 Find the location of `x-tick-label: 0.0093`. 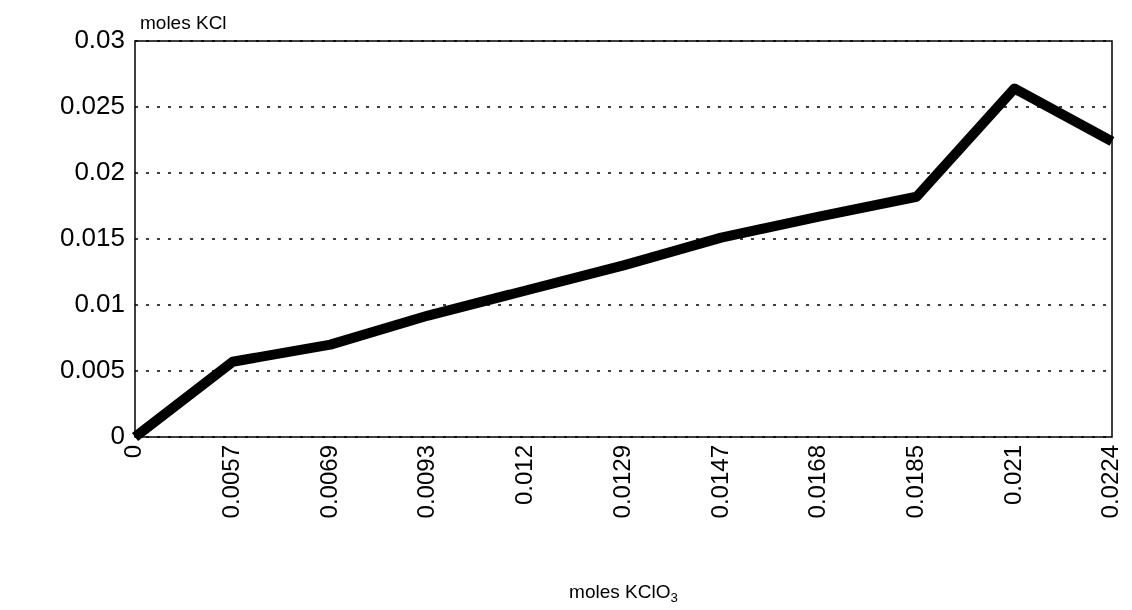

x-tick-label: 0.0093 is located at coordinates (426, 482).